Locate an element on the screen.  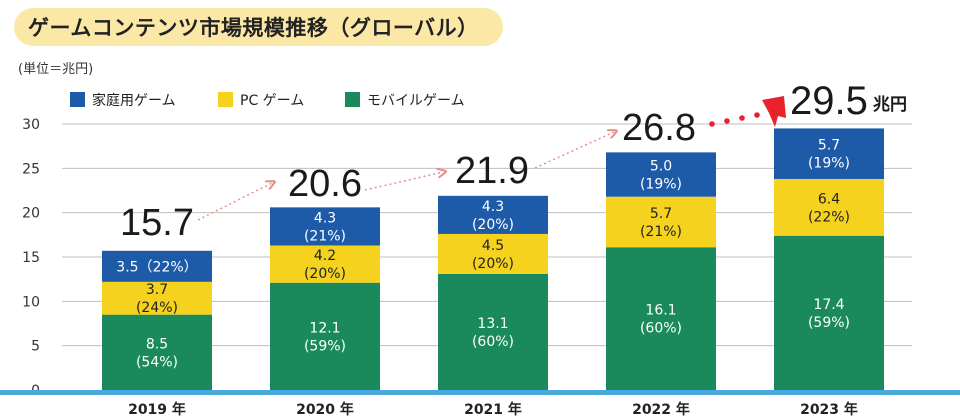
bar-data-label: 12.1 (59%) is located at coordinates (325, 337).